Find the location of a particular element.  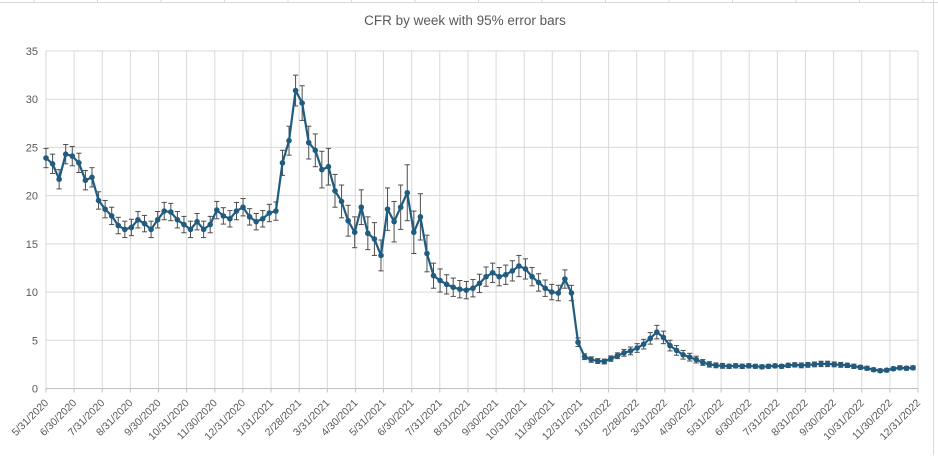

y-tick-label: 5 is located at coordinates (35, 341).